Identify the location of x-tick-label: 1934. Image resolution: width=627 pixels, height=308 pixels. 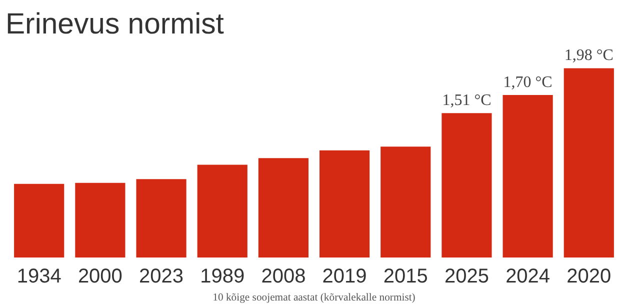
(39, 277).